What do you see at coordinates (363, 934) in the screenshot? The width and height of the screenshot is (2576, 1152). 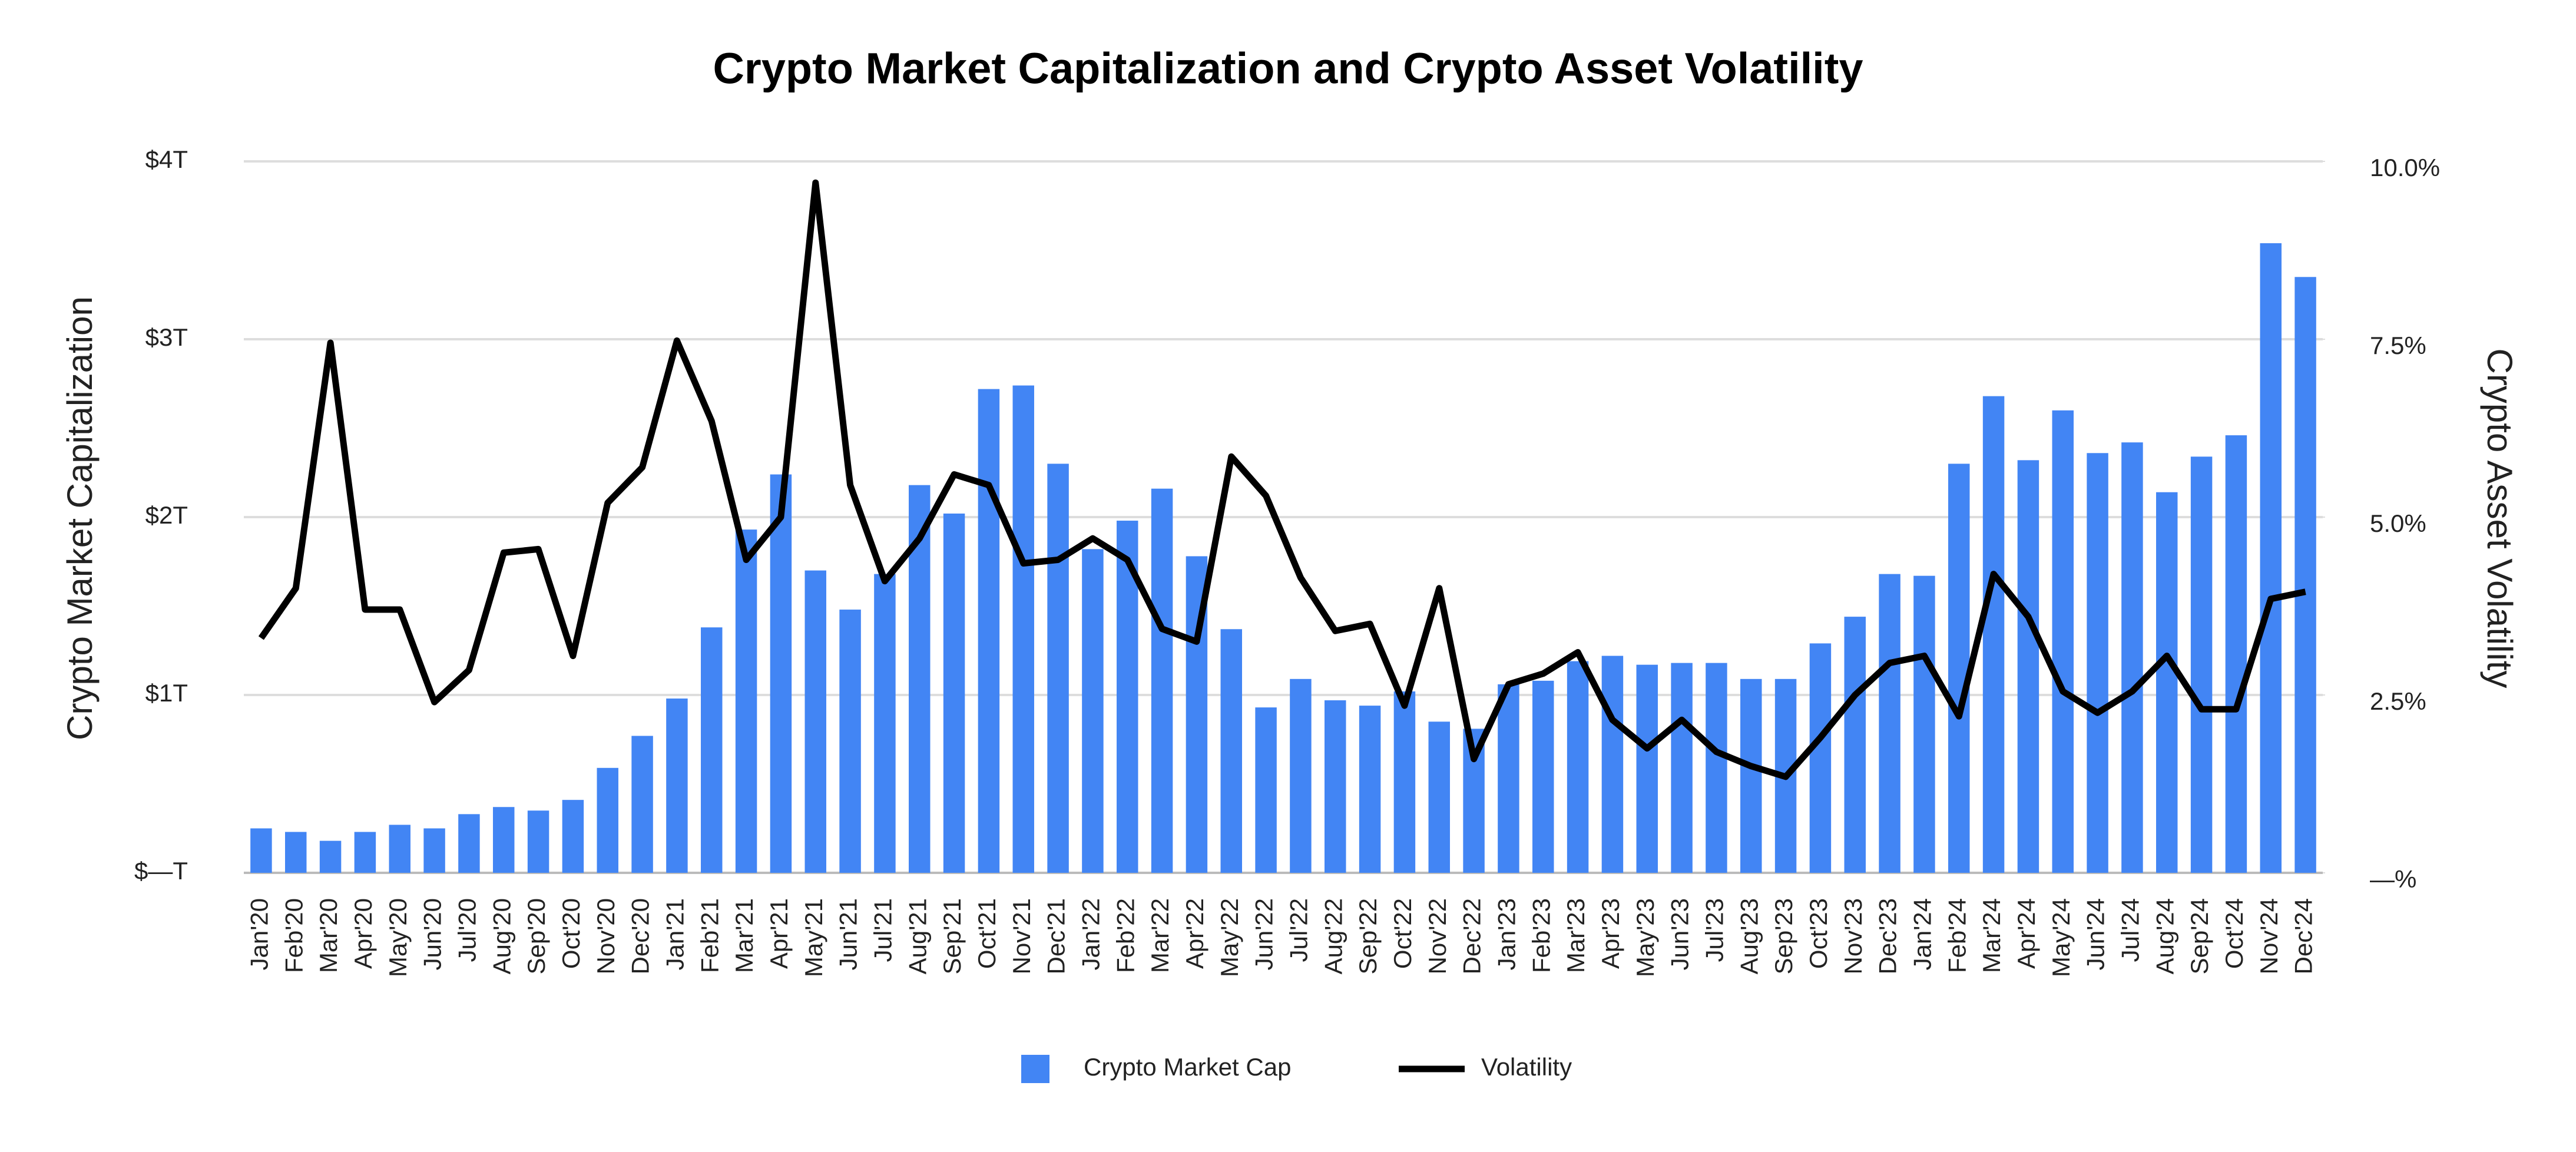 I see `x-tick-label: Apr'20` at bounding box center [363, 934].